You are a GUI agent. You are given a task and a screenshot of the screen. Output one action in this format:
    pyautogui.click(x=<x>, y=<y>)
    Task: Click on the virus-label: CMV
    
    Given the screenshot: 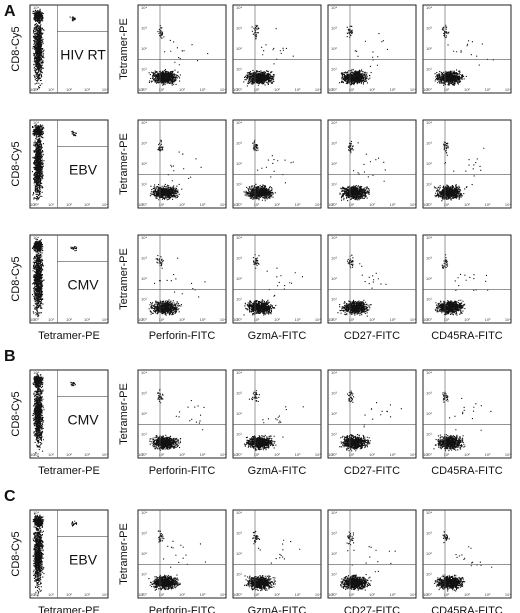 What is the action you would take?
    pyautogui.click(x=83, y=285)
    